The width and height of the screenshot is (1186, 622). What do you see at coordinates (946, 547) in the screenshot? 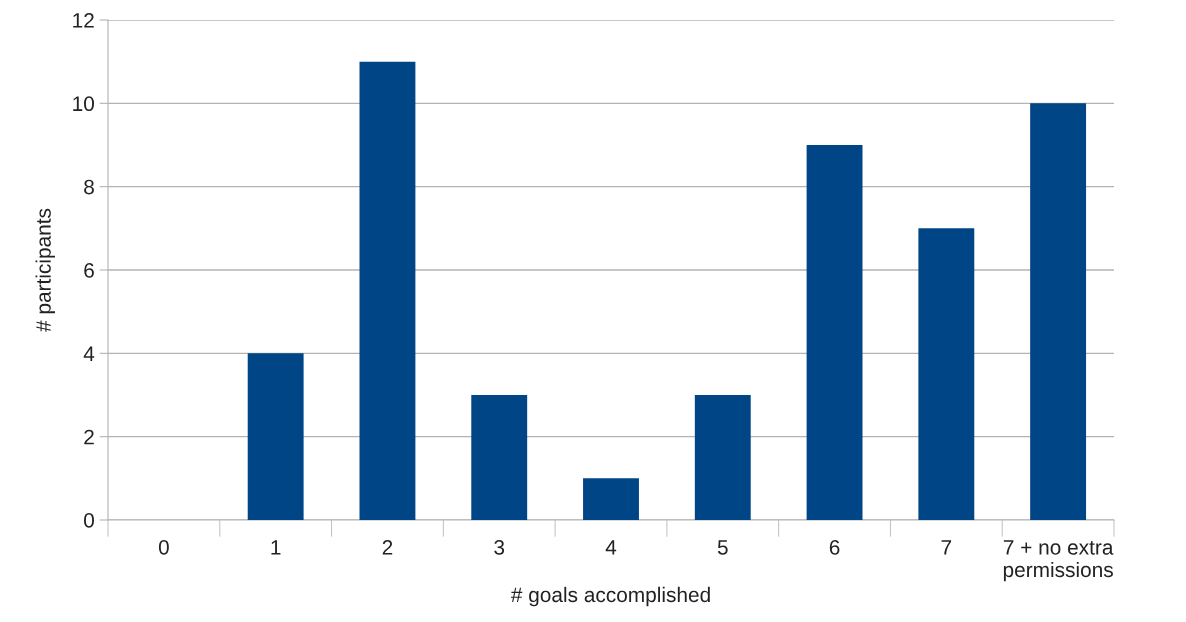
I see `x-tick-label: 7` at bounding box center [946, 547].